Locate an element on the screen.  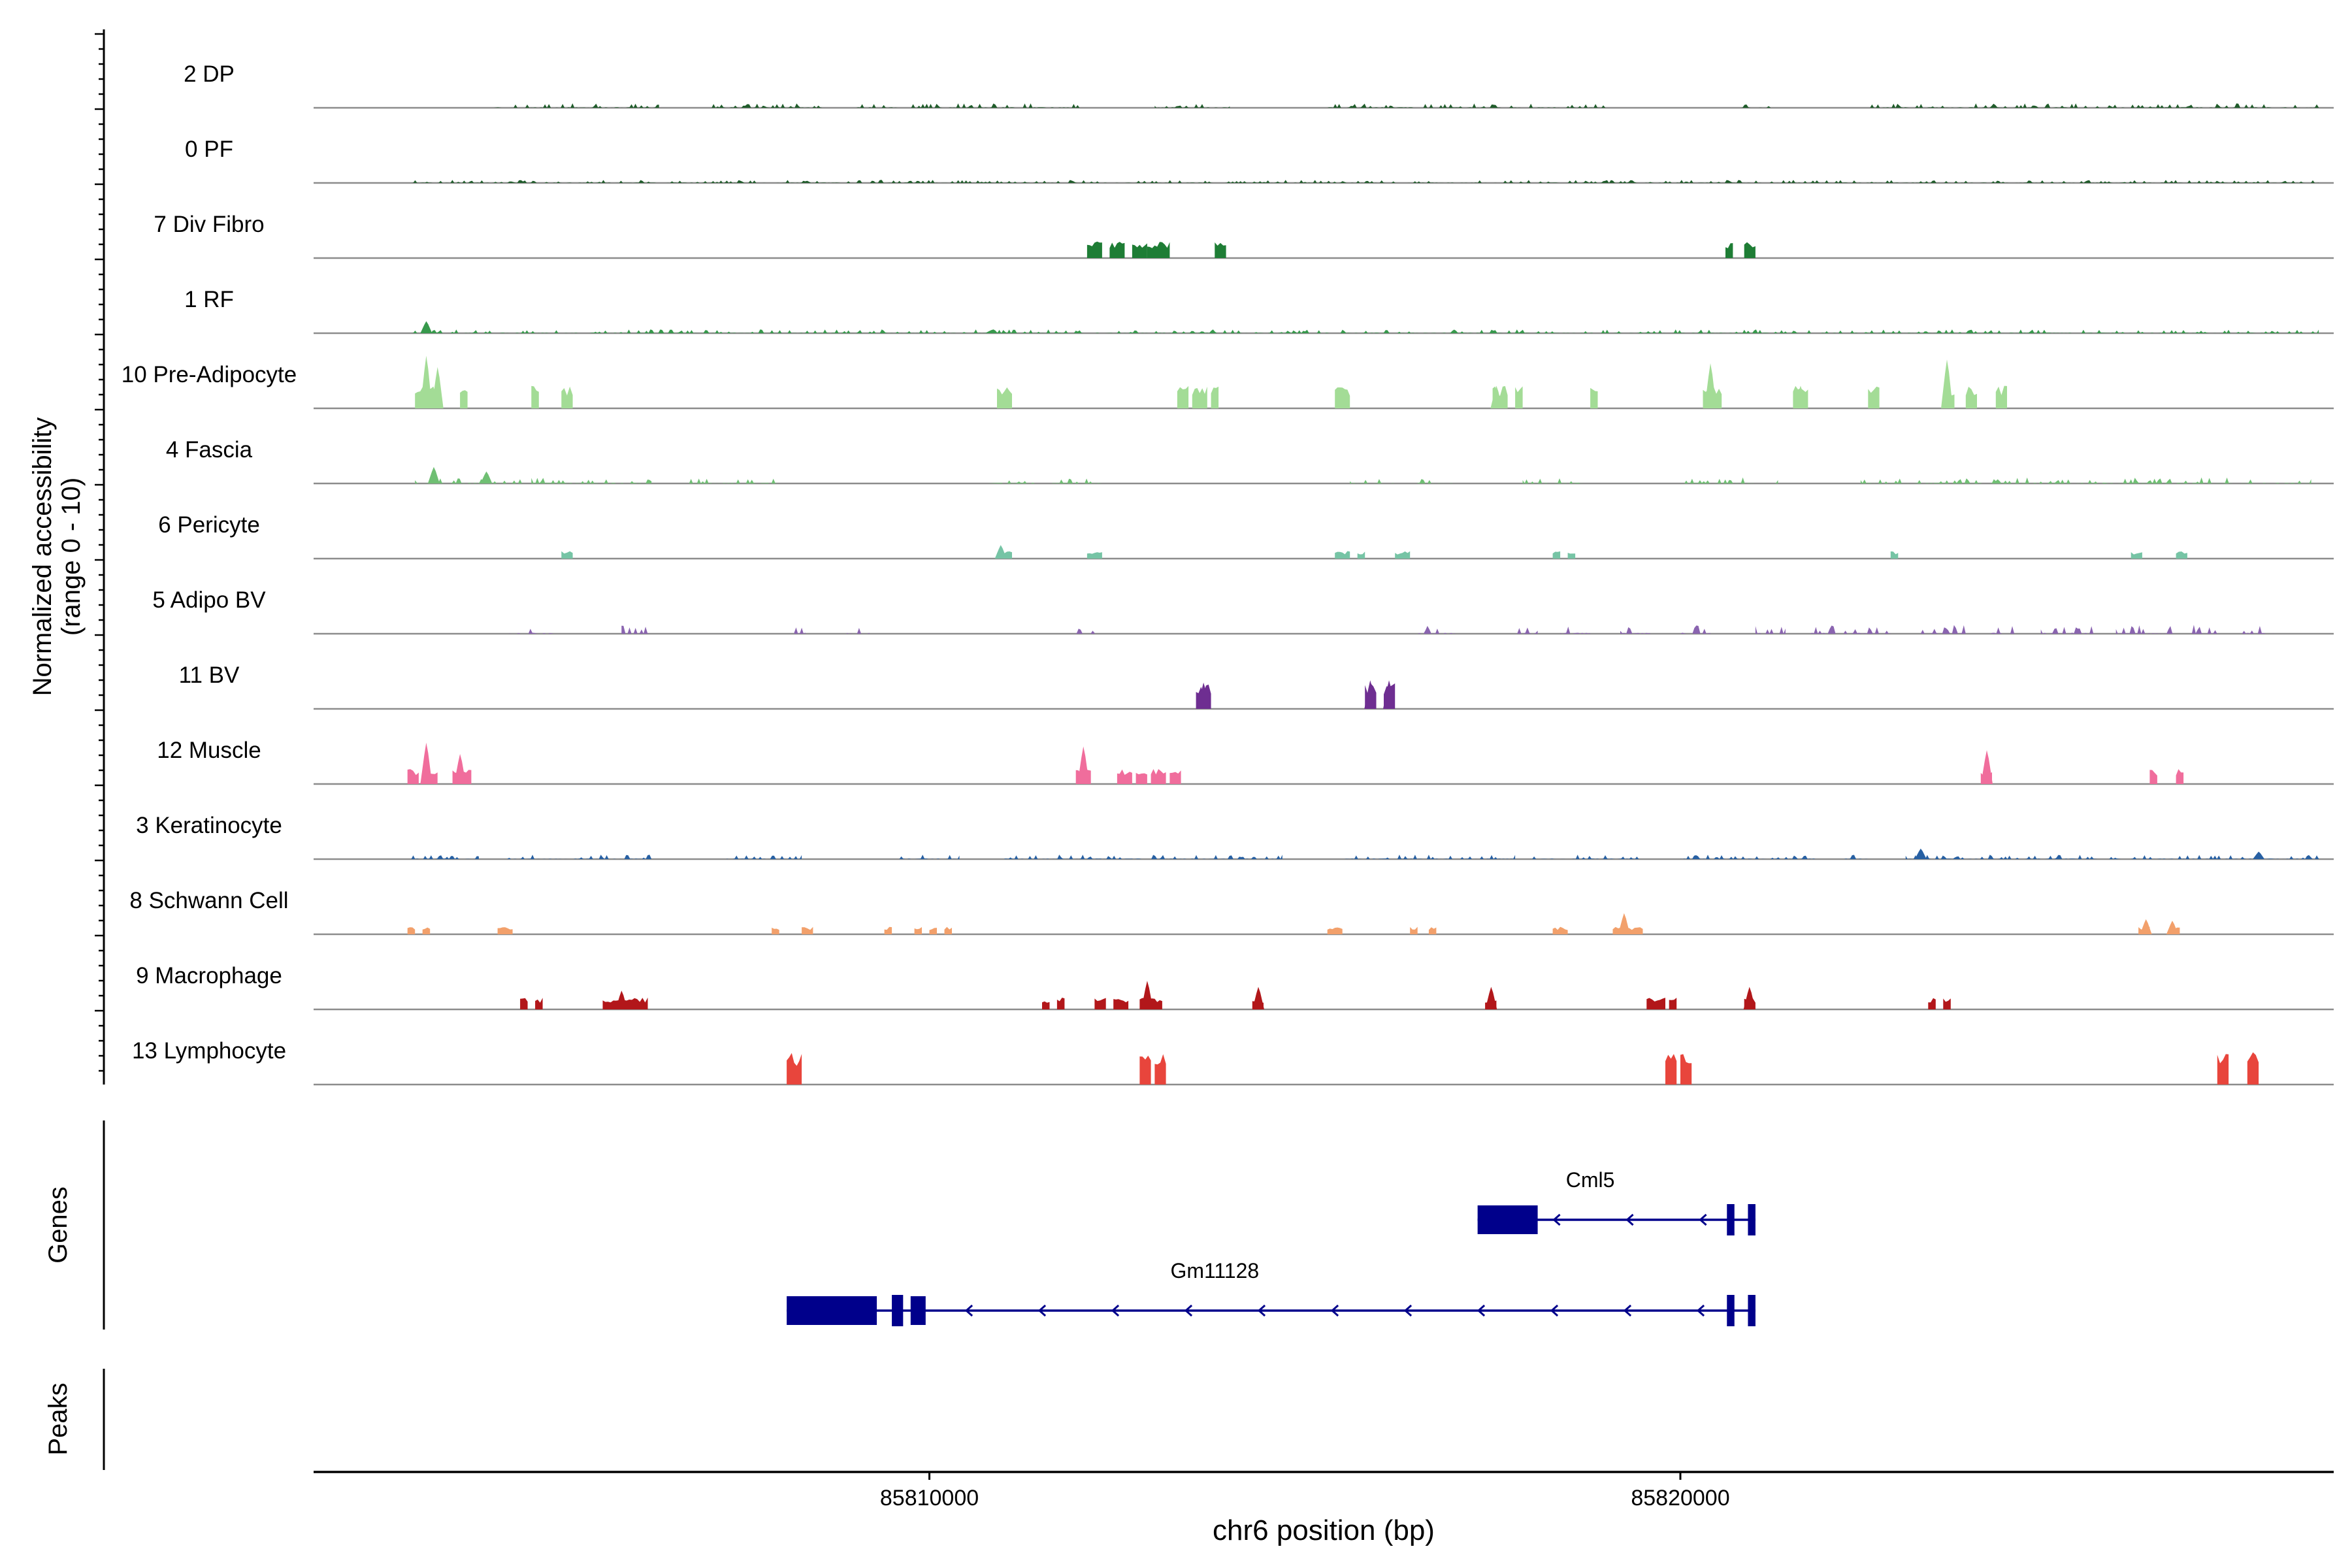
y-axis-subtitle: (range 0 - 10) is located at coordinates (71, 557).